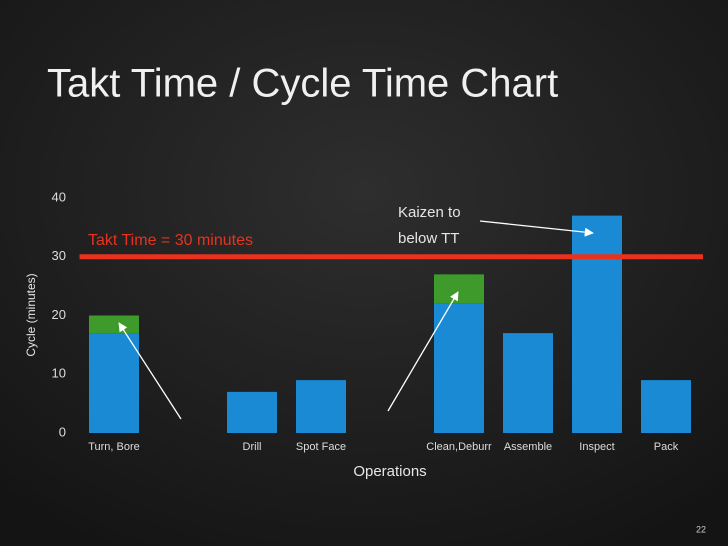 This screenshot has height=546, width=728. I want to click on annotation-line: below TT, so click(428, 238).